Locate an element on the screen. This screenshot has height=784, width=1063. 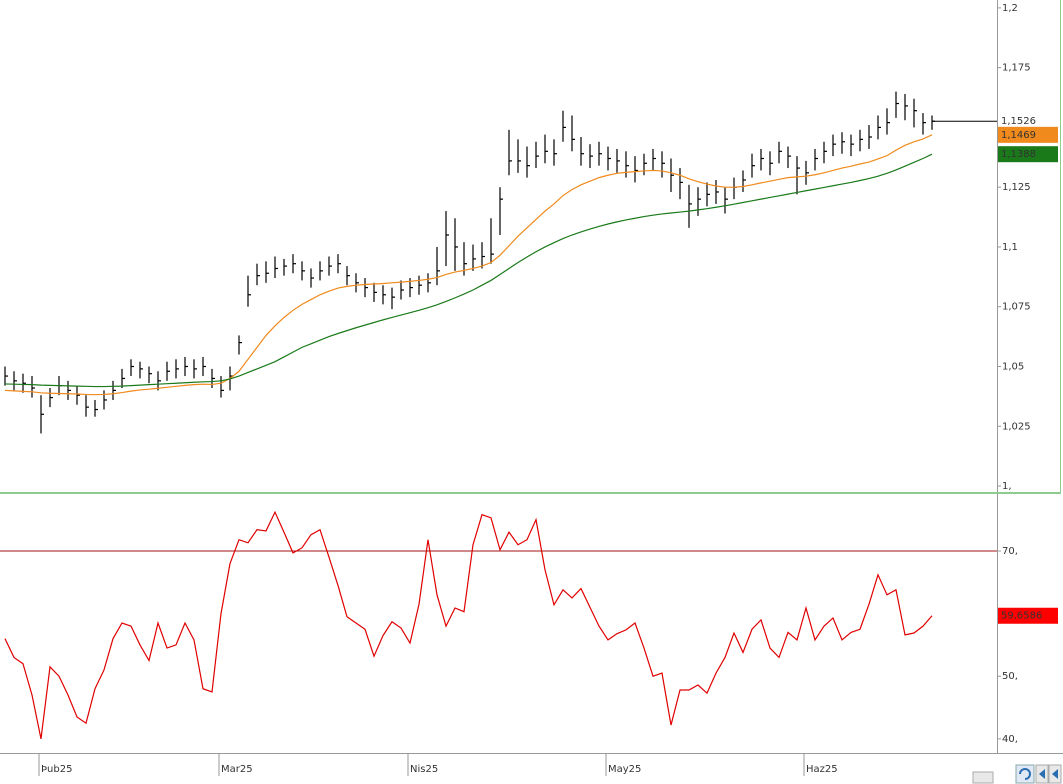
refresh-button is located at coordinates (1025, 774).